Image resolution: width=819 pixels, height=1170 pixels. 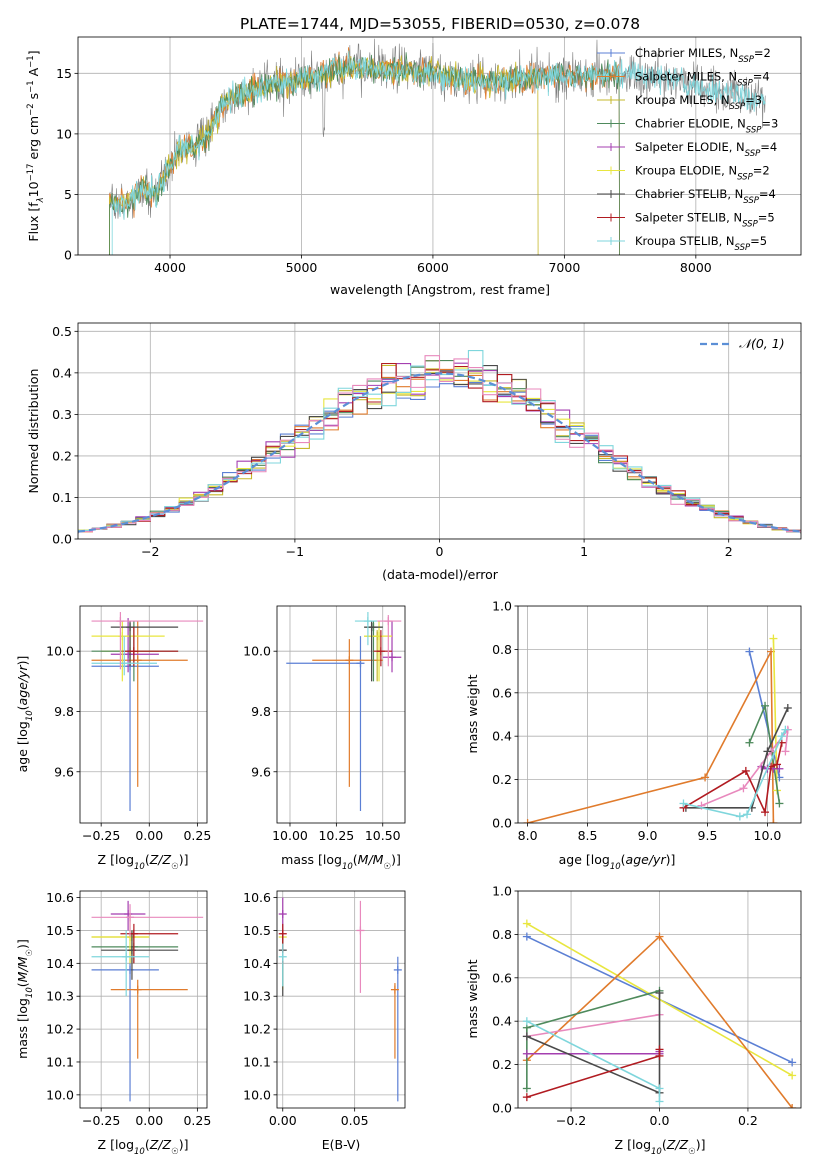 What do you see at coordinates (62, 414) in the screenshot?
I see `y-tick-label: 0.3` at bounding box center [62, 414].